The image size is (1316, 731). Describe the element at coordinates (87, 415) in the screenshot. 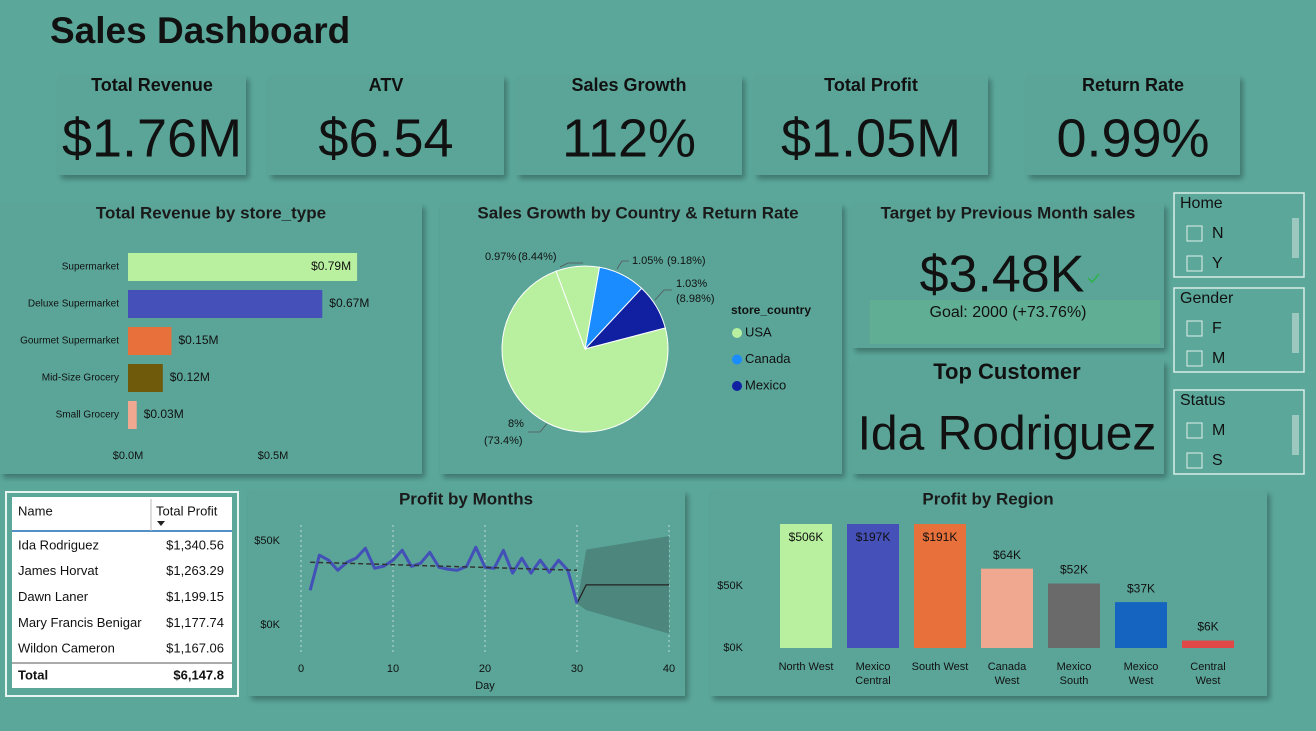

I see `y-tick-label: Small Grocery` at that location.